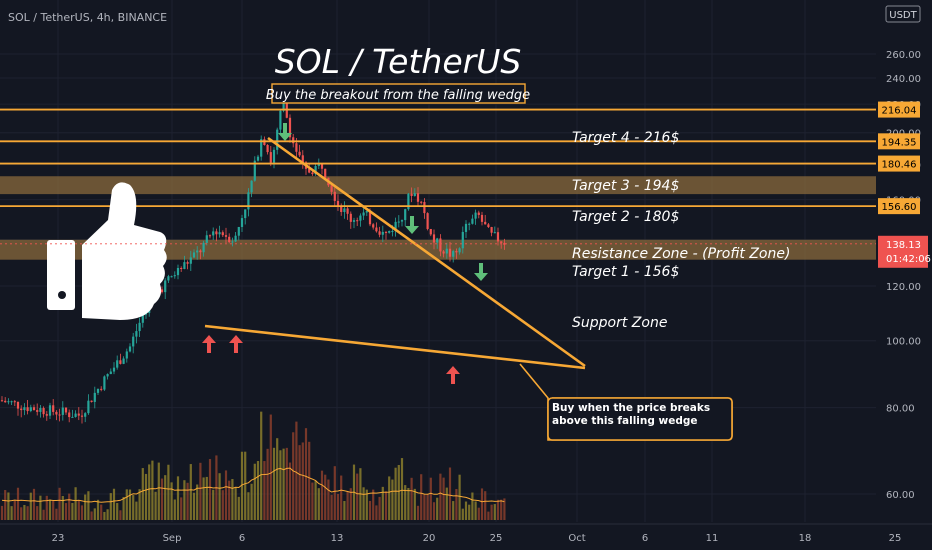 This screenshot has width=932, height=550. Describe the element at coordinates (900, 409) in the screenshot. I see `y-tick-label: 80.00` at that location.